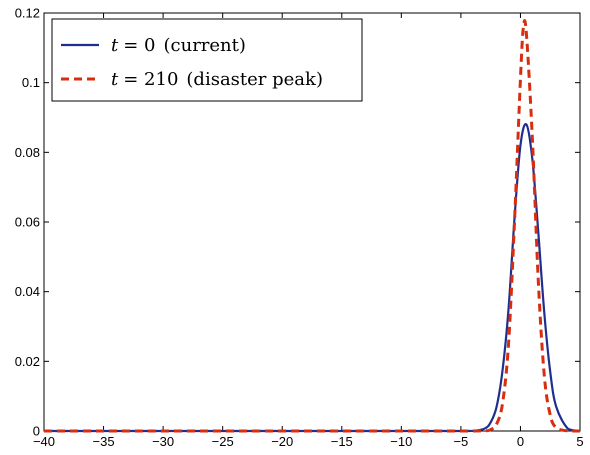 This screenshot has width=590, height=455. Describe the element at coordinates (44, 441) in the screenshot. I see `x-tick-label: −40` at that location.